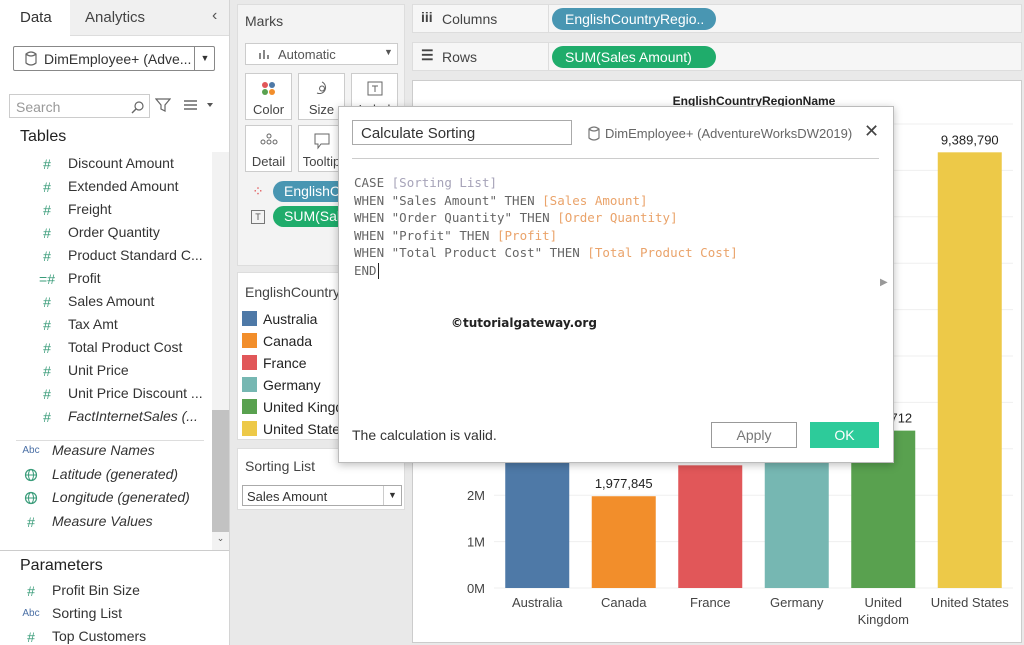 The width and height of the screenshot is (1024, 645). I want to click on field: Tax Amt, so click(93, 324).